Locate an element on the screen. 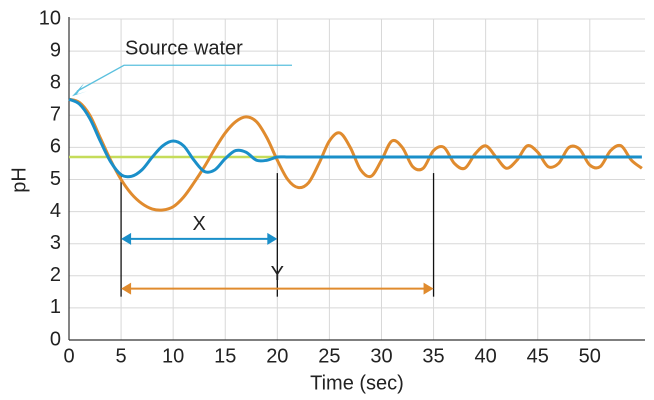  x-tick-label: 50 is located at coordinates (590, 356).